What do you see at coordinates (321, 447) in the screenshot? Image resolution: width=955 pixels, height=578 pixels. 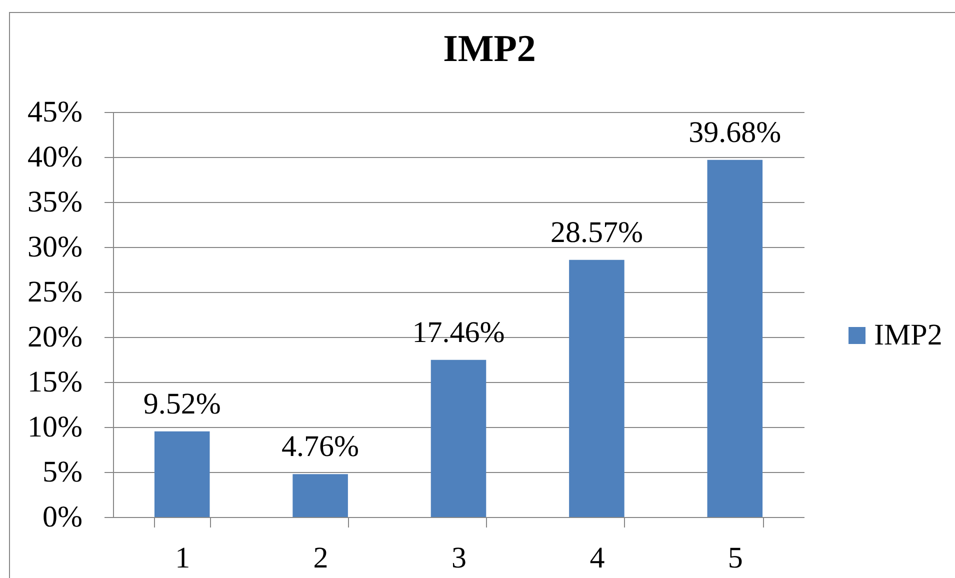 I see `data-label: 4.76%` at bounding box center [321, 447].